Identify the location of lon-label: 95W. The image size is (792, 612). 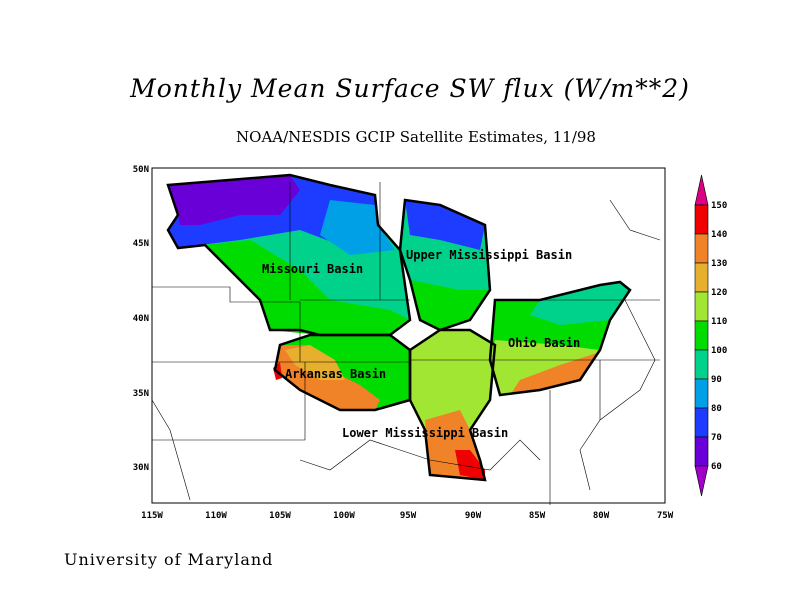
(408, 516).